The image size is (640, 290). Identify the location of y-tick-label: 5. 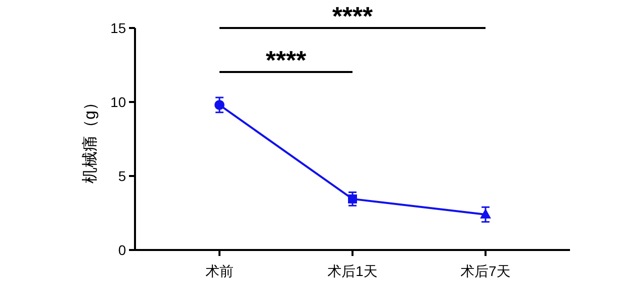
(122, 176).